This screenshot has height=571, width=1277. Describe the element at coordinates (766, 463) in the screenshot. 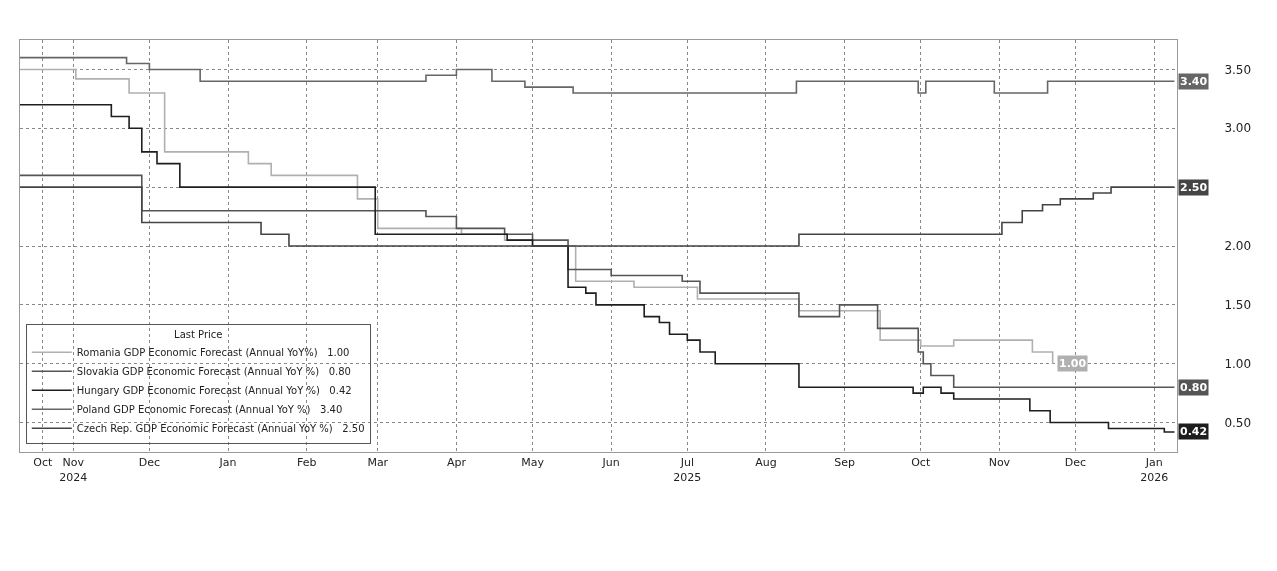

I see `x-tick-label: Aug` at that location.